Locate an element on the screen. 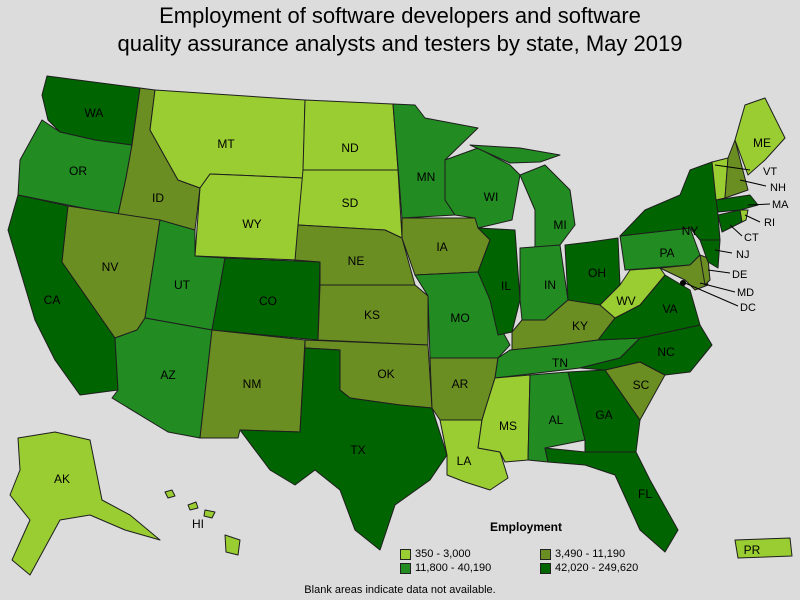  label-tx: TX is located at coordinates (357, 450).